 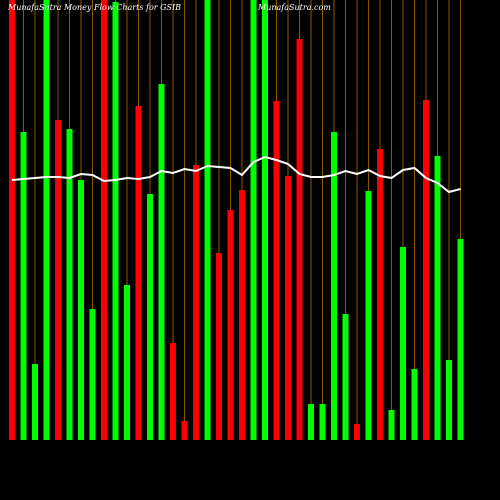 I want to click on chart-title: MunafaSutra Money Flow Charts for GSIB, so click(x=94, y=7).